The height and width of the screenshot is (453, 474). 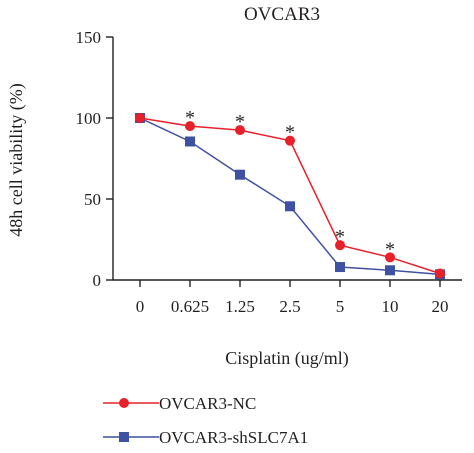 What do you see at coordinates (92, 199) in the screenshot?
I see `y-tick-label: 50` at bounding box center [92, 199].